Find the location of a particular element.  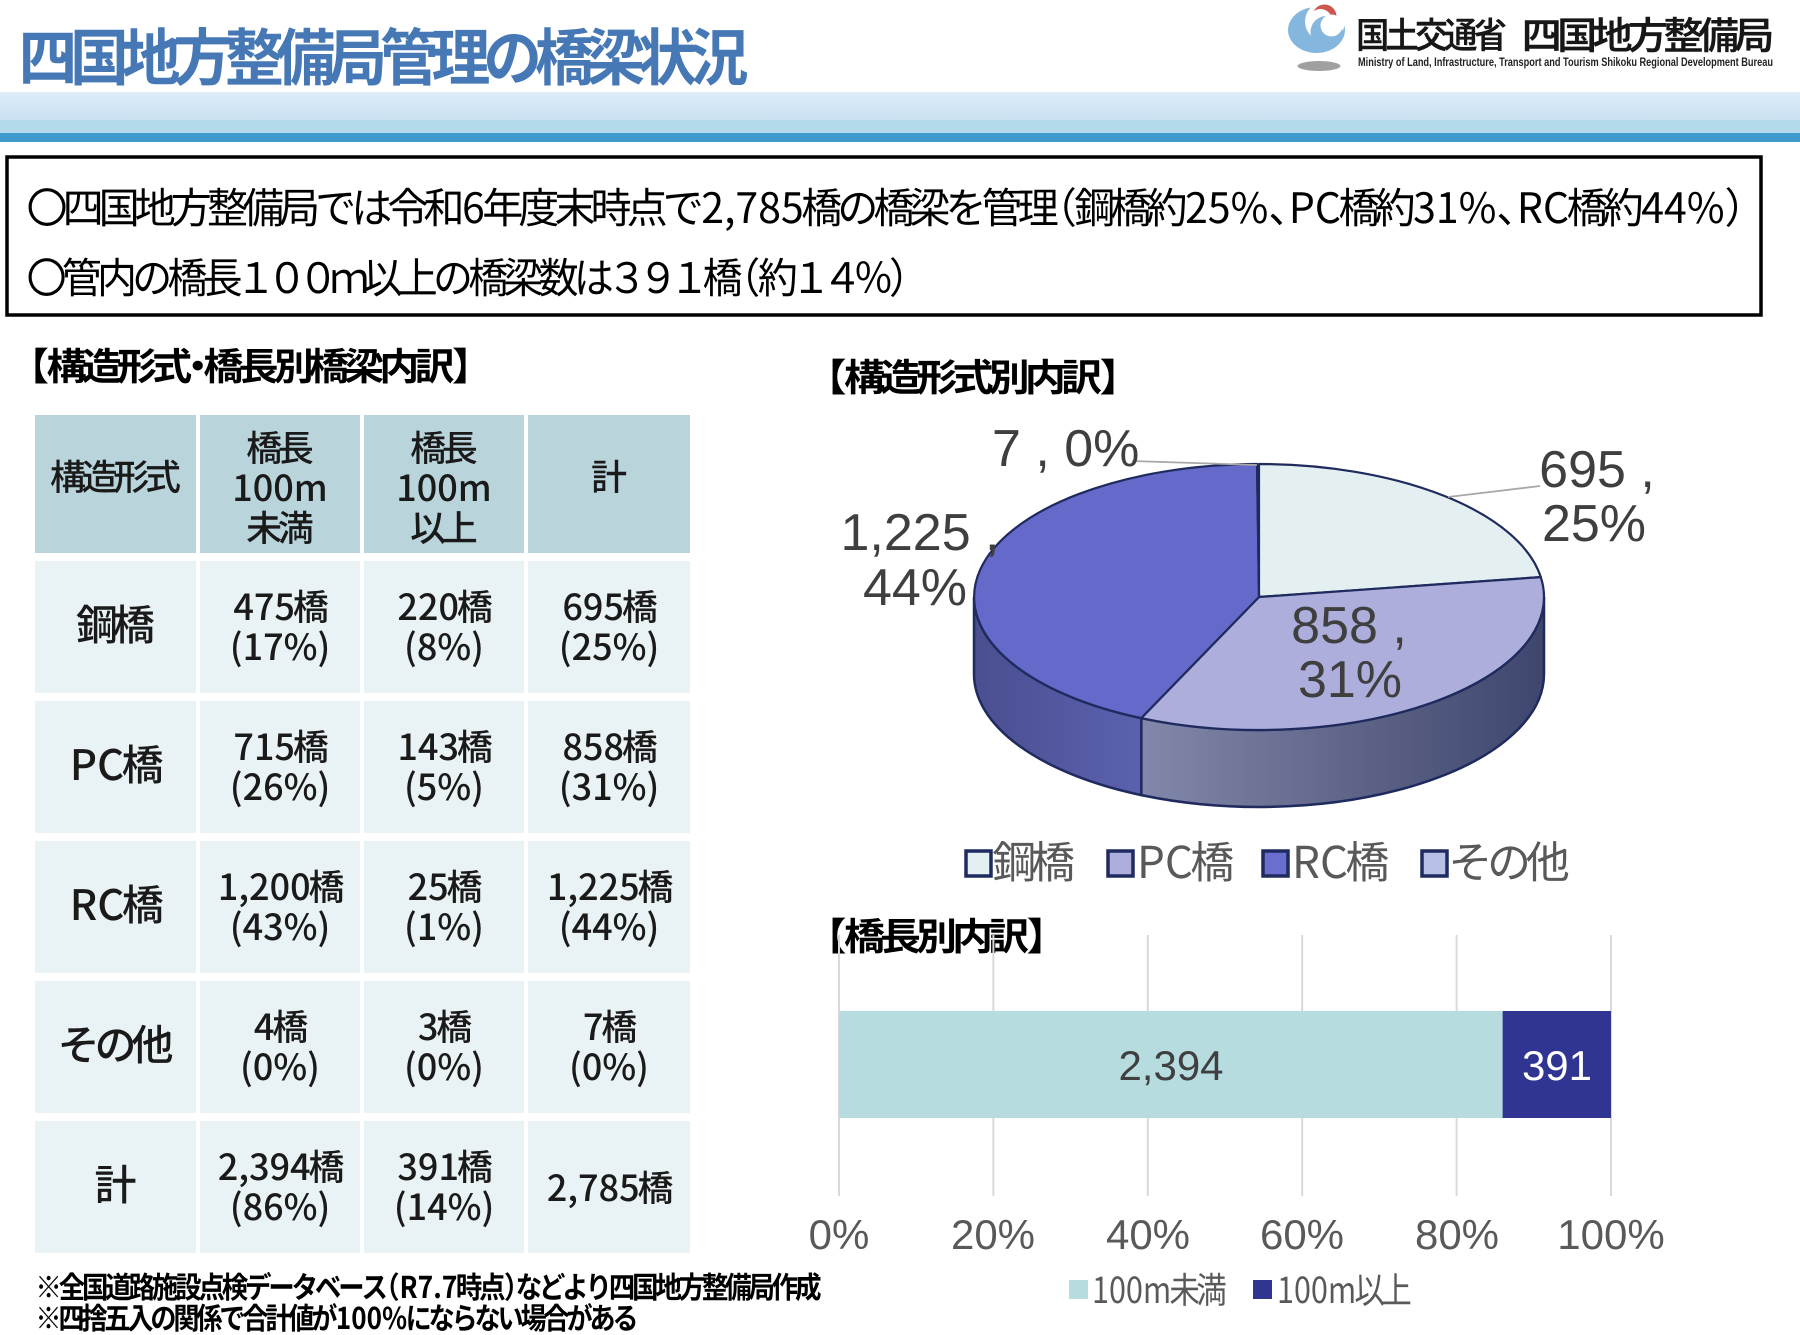

svg-text: 40% is located at coordinates (1148, 1234).